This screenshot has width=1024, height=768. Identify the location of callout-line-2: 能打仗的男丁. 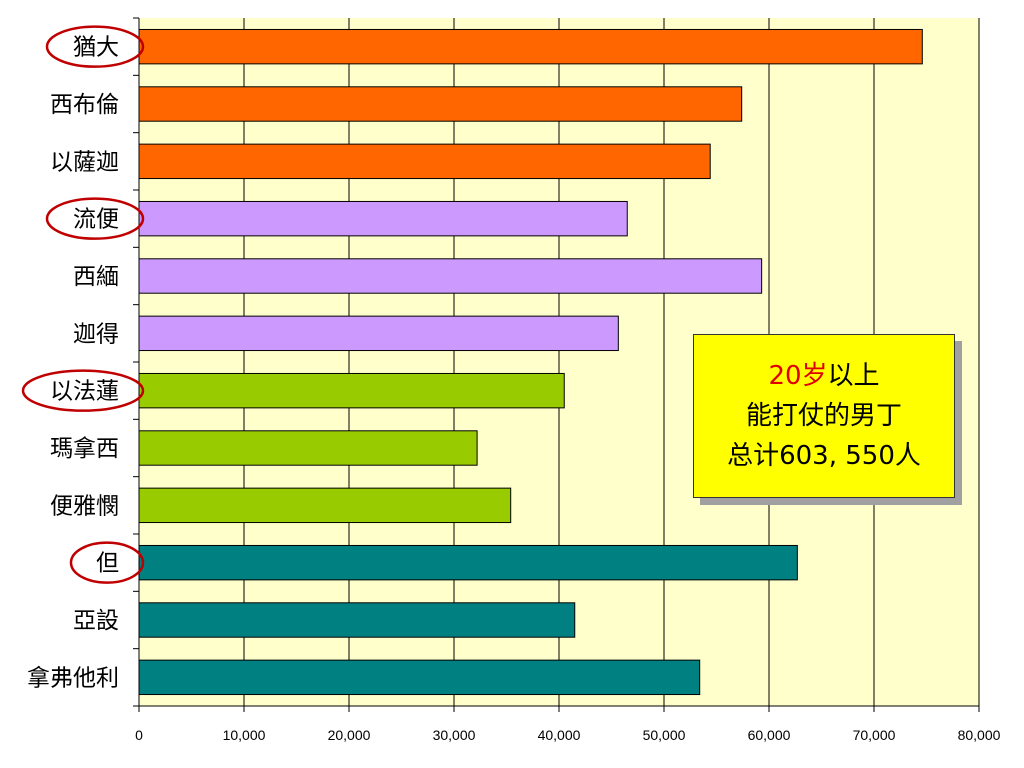
(823, 416).